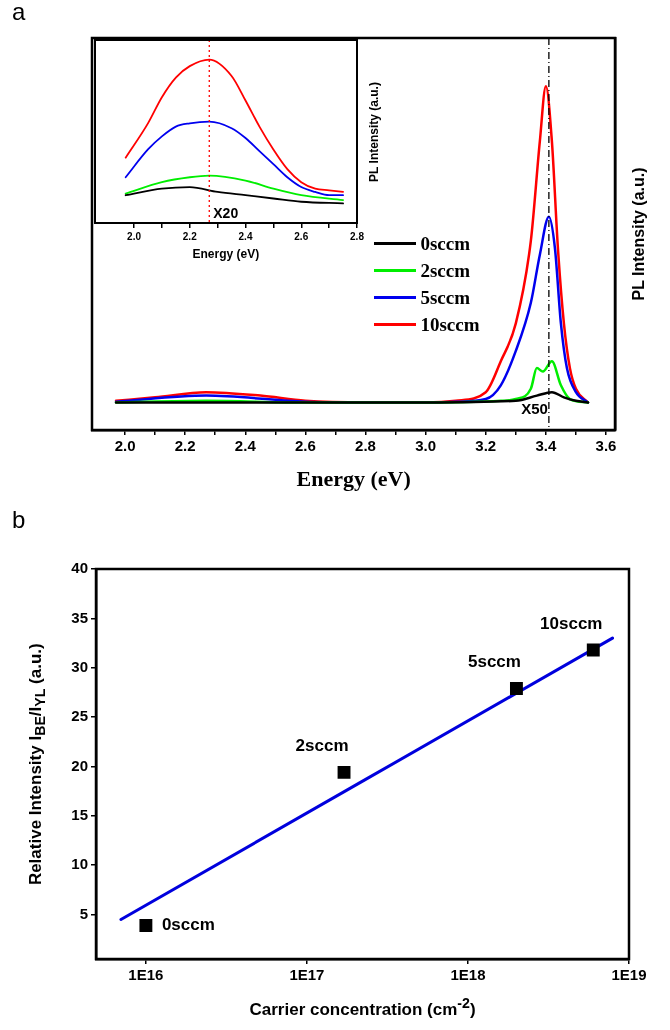 This screenshot has height=1030, width=670. Describe the element at coordinates (79, 864) in the screenshot. I see `y-tick-label: 10` at that location.